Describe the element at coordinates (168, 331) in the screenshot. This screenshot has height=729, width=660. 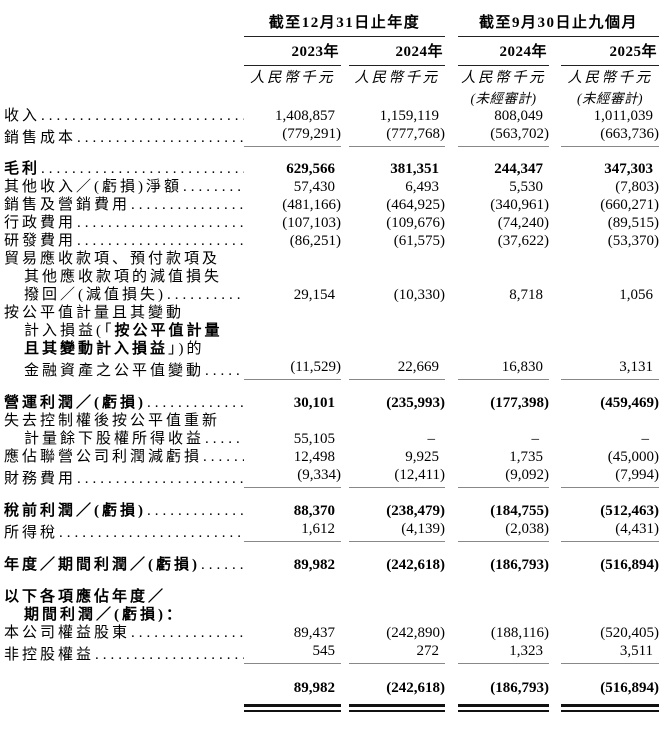
I see `label-run-bold: 按公平值計量` at that location.